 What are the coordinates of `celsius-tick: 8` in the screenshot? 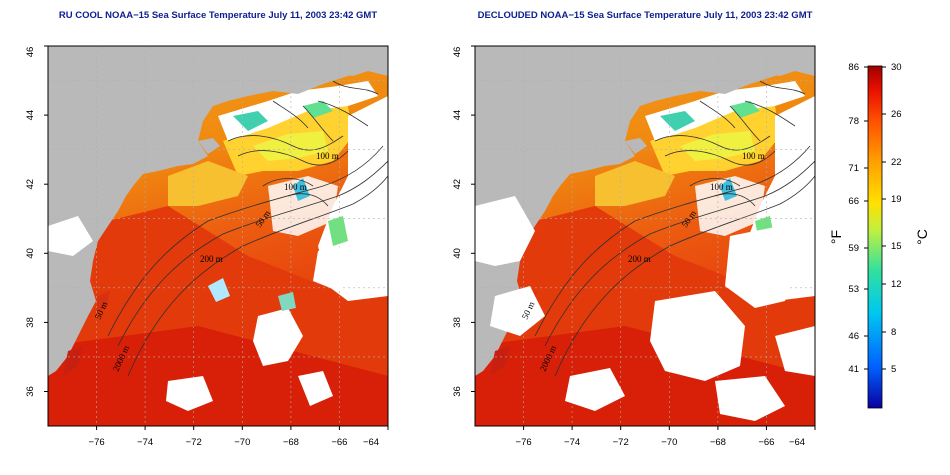 It's located at (893, 332).